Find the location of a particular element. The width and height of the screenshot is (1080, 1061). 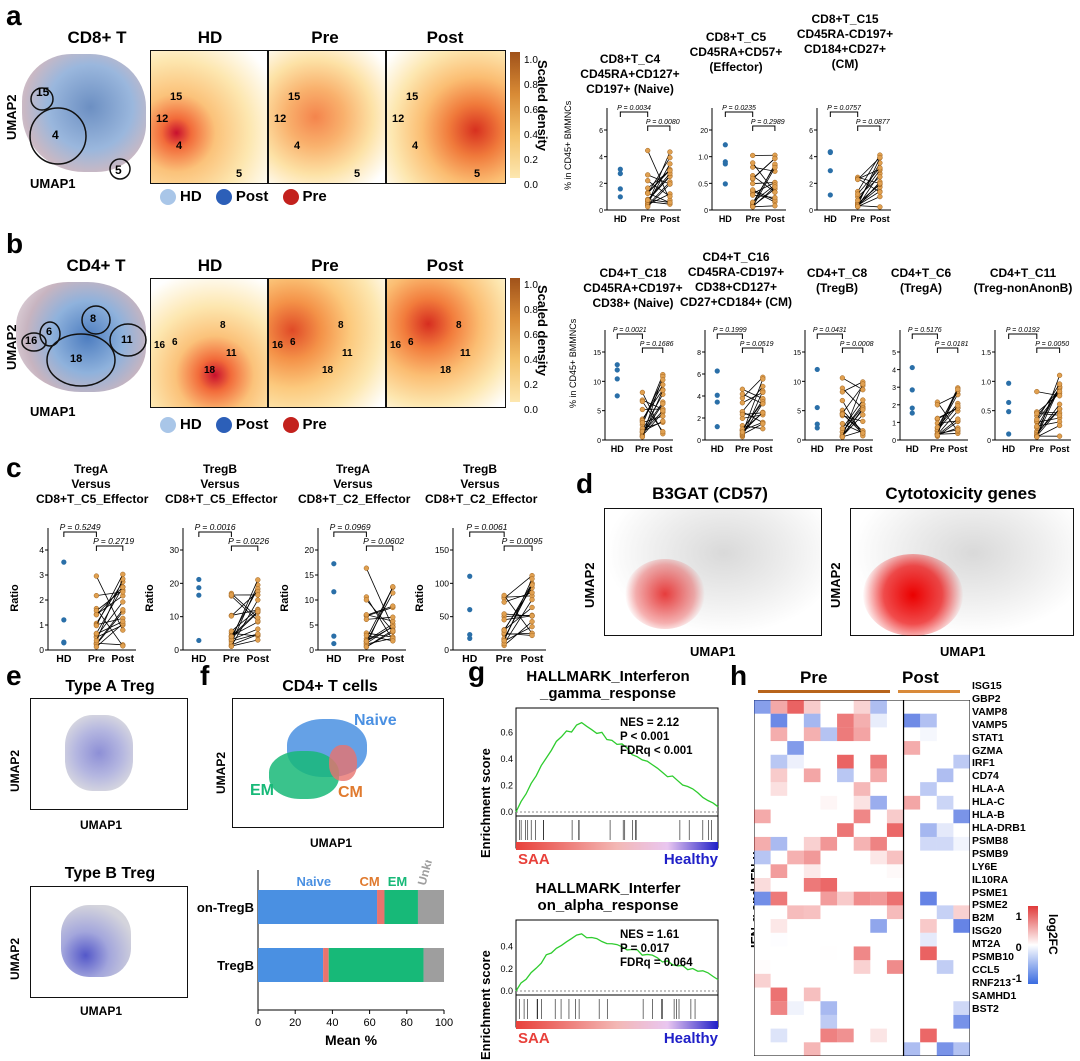

y-tick-label: 15 is located at coordinates (797, 353).